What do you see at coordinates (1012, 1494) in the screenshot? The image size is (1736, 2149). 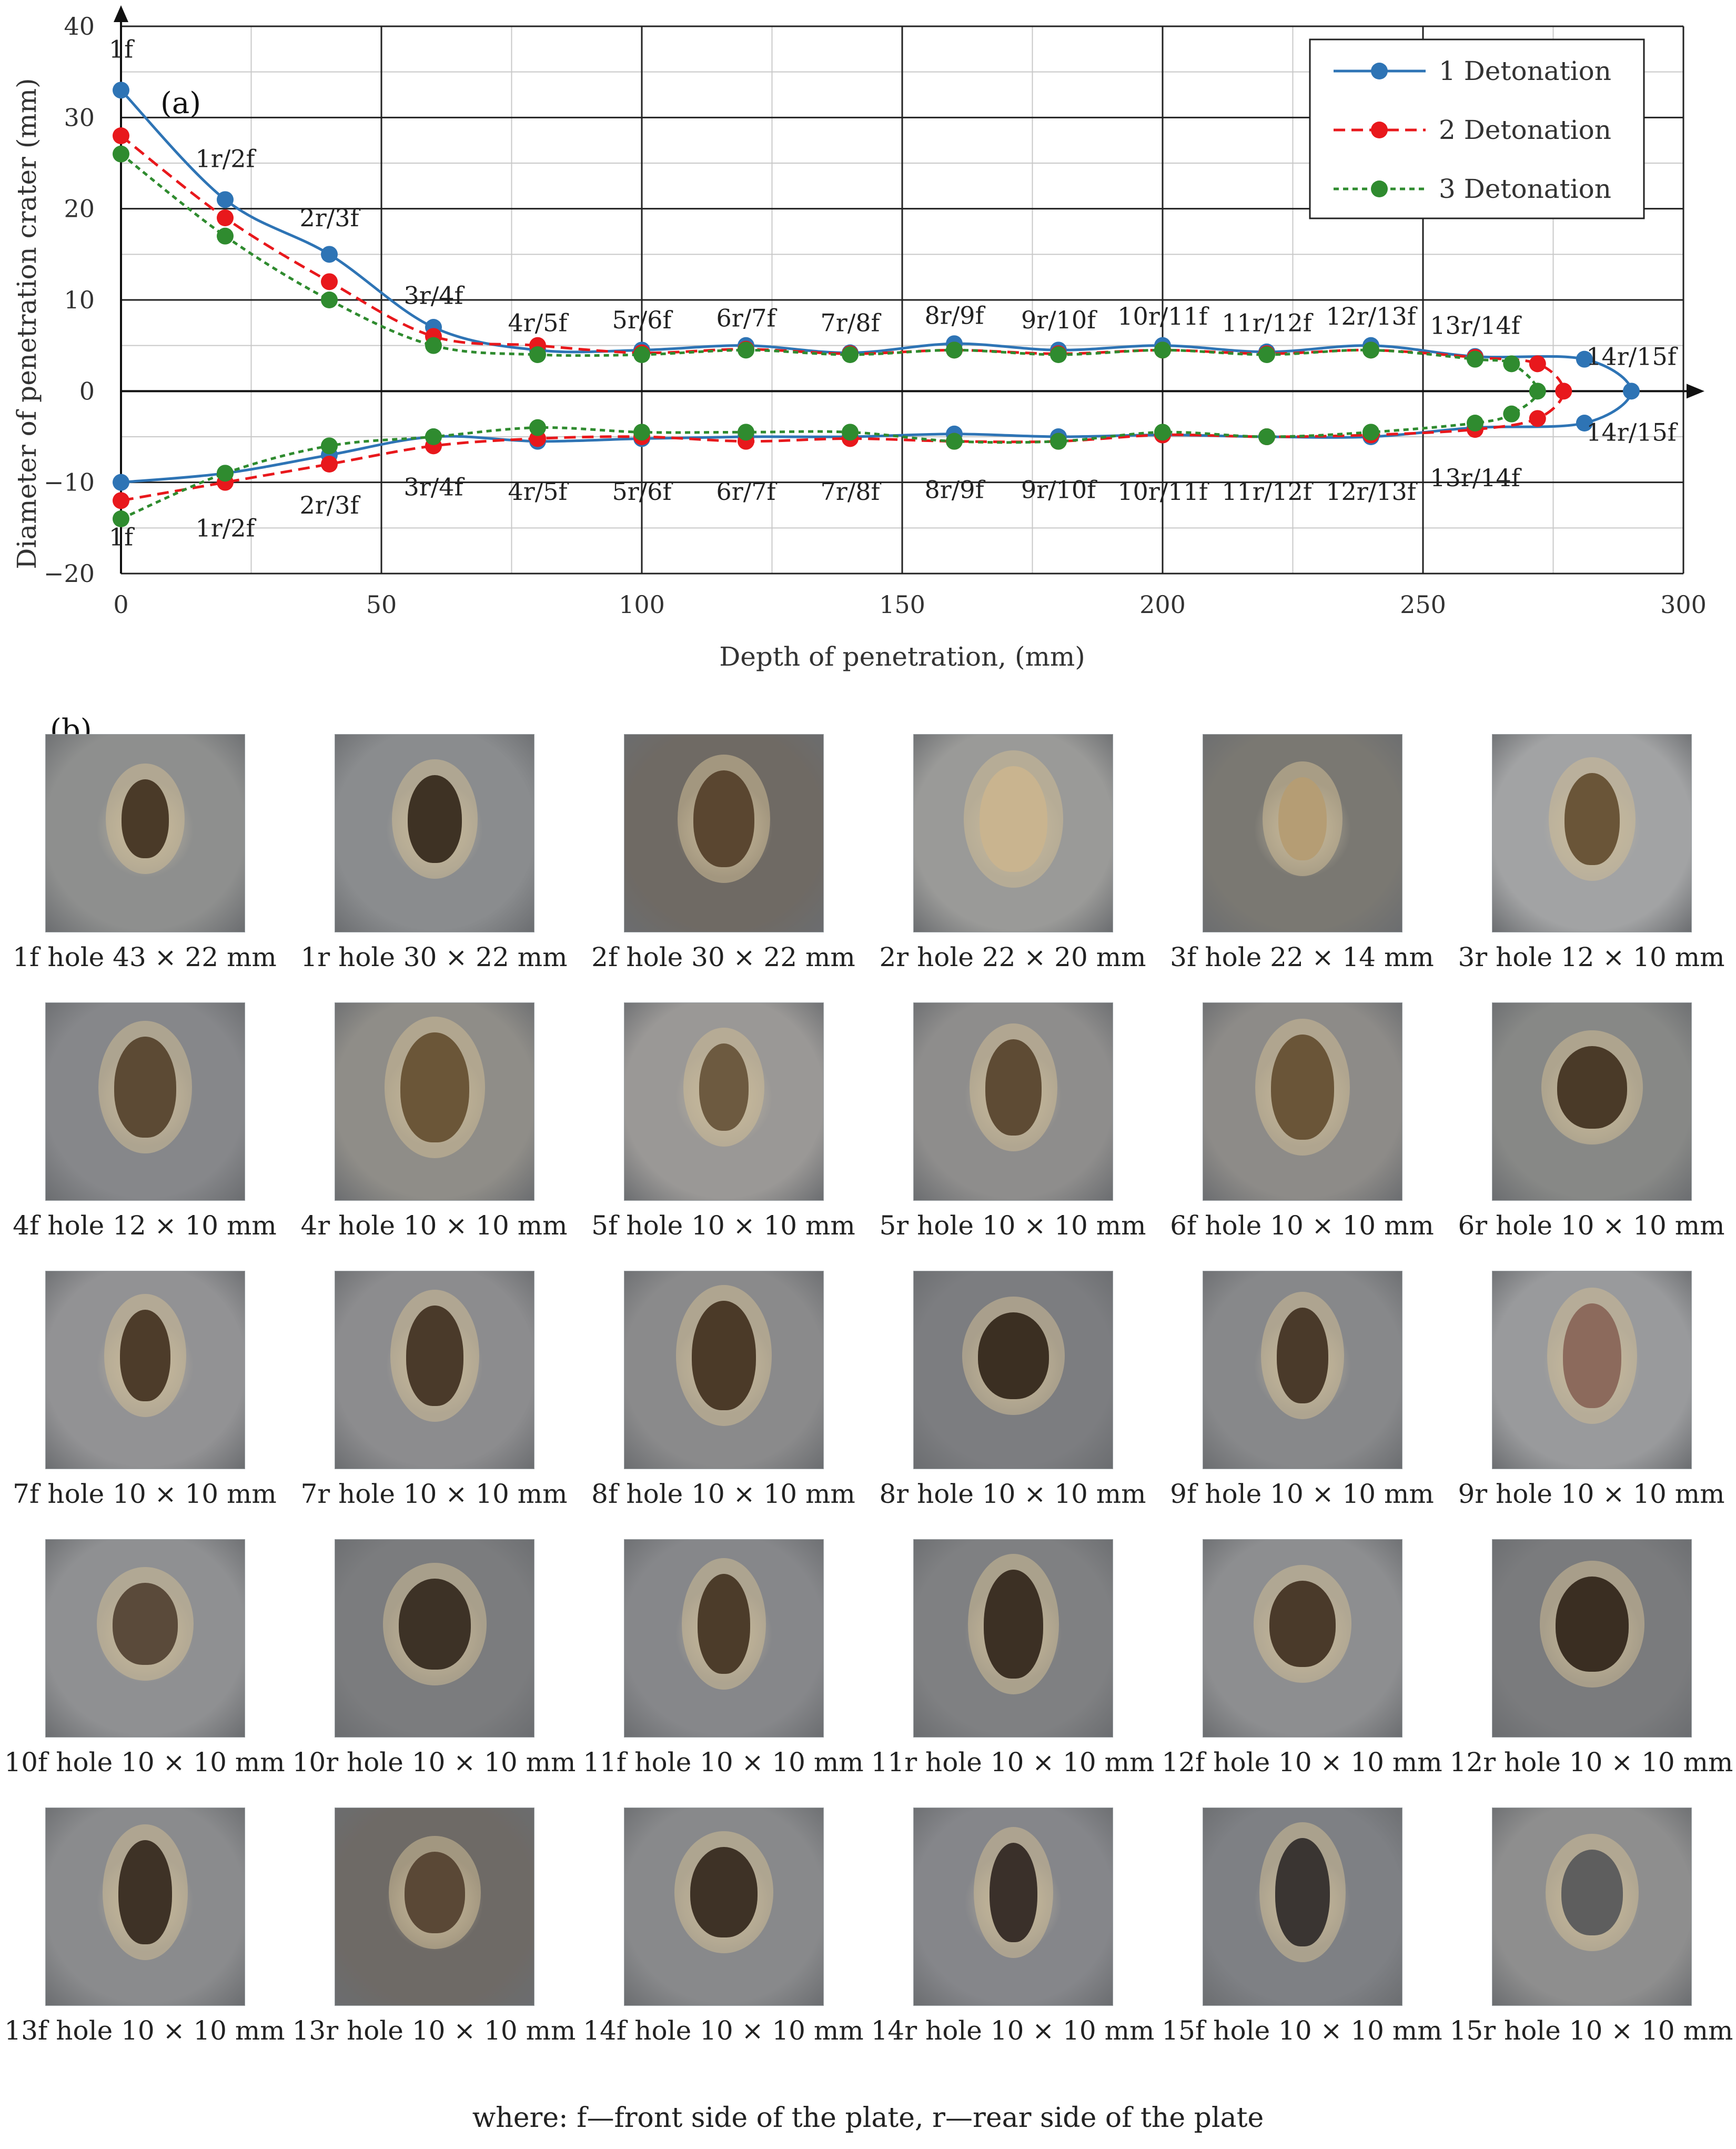 I see `photo-caption: 8r hole 10 × 10 mm` at bounding box center [1012, 1494].